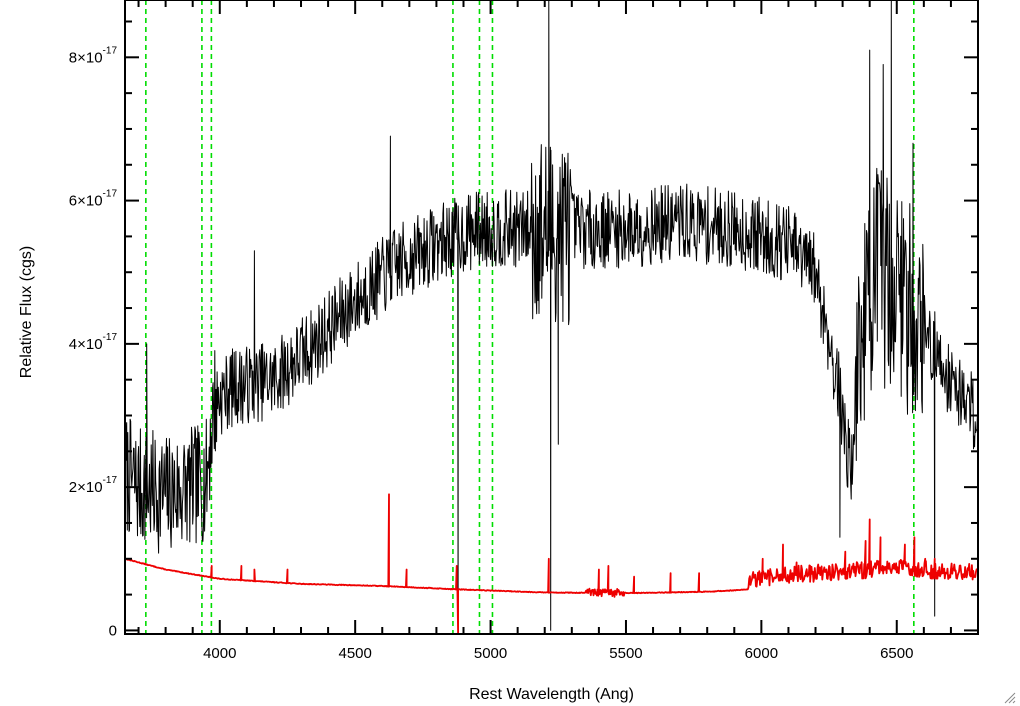 Image resolution: width=1020 pixels, height=706 pixels. What do you see at coordinates (896, 653) in the screenshot?
I see `x-tick-label: 6500` at bounding box center [896, 653].